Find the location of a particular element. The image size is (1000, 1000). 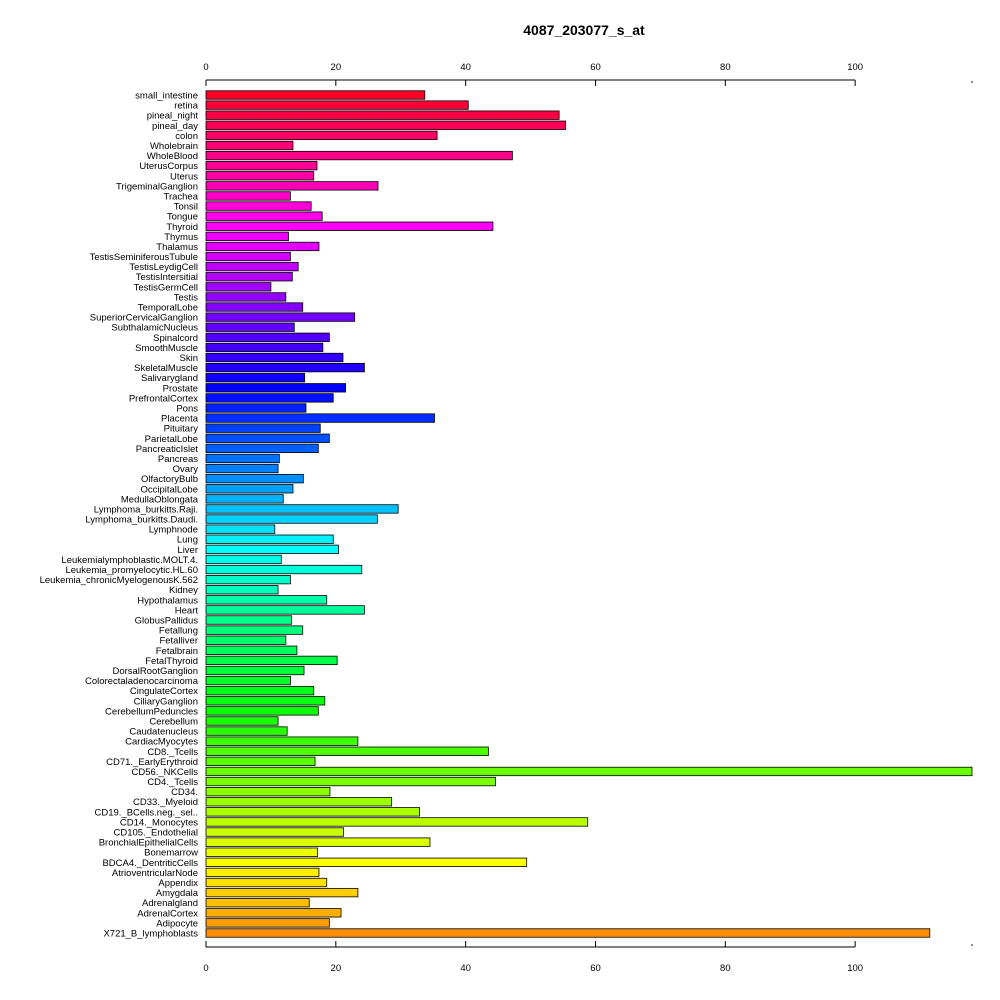

category-label-59: CingulateCortex is located at coordinates (164, 691).